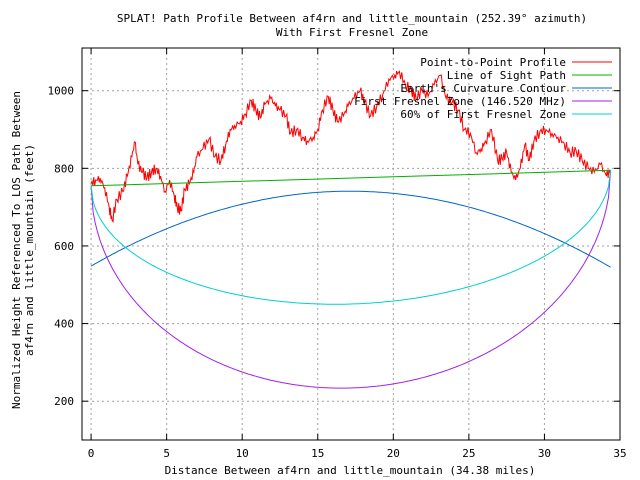 Image resolution: width=640 pixels, height=480 pixels. Describe the element at coordinates (393, 453) in the screenshot. I see `x-tick-label: 20` at that location.